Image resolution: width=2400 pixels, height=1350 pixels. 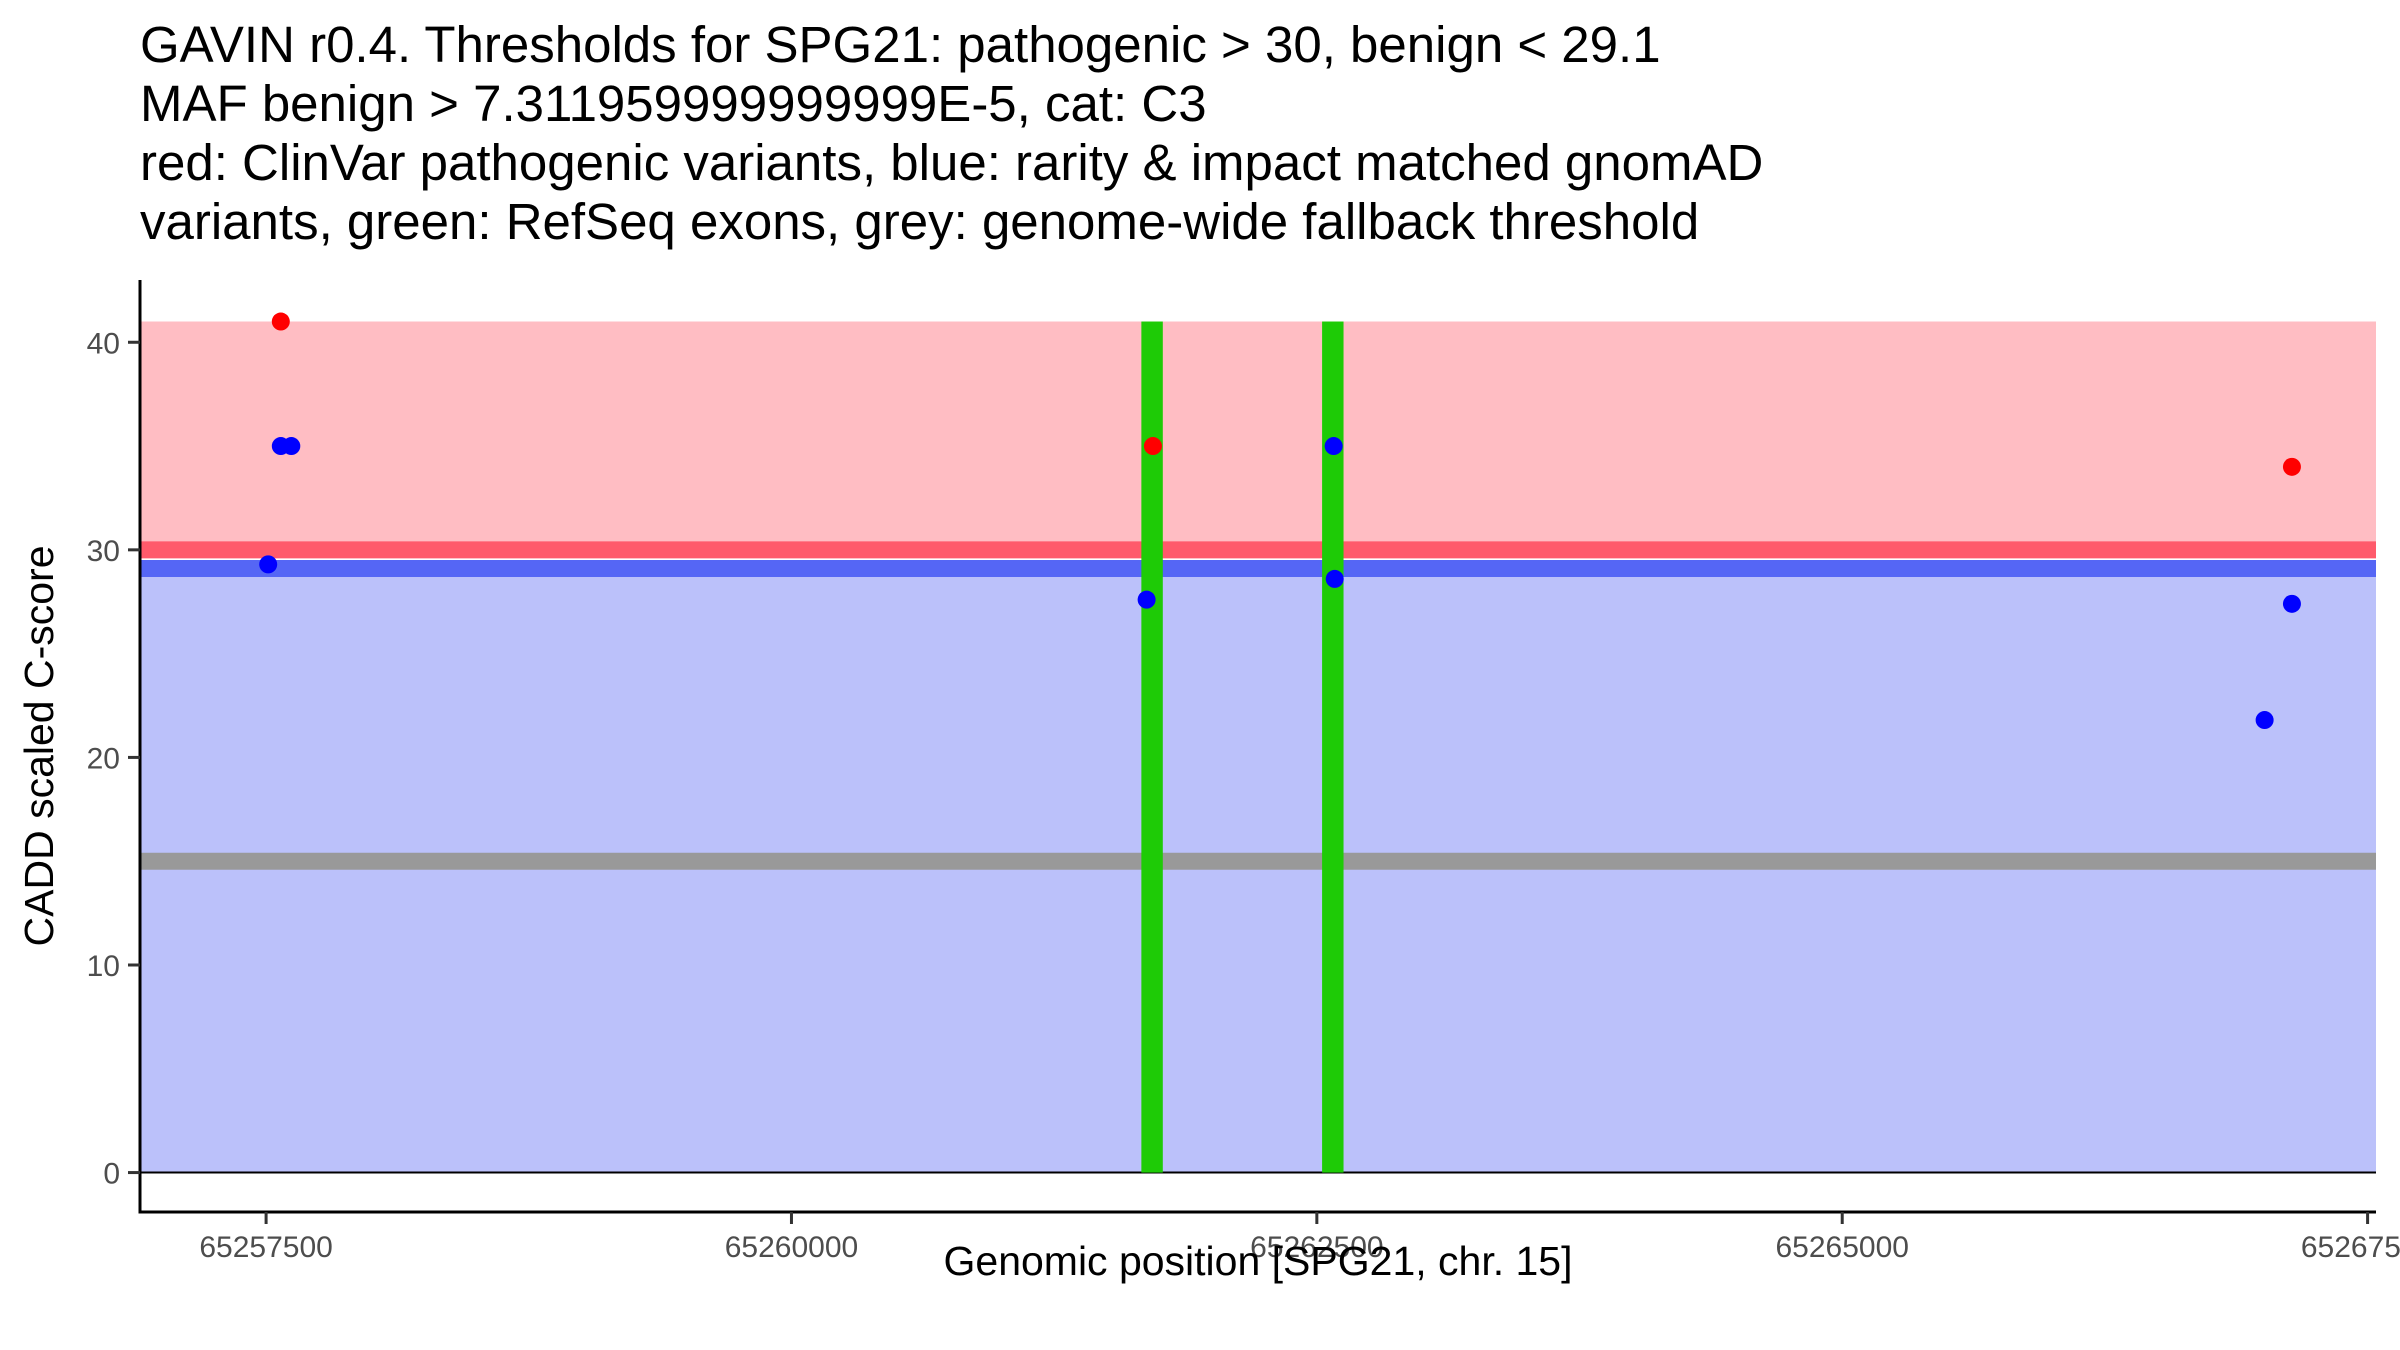 I want to click on x-tick-label-65265000: 65265000, so click(x=1841, y=1247).